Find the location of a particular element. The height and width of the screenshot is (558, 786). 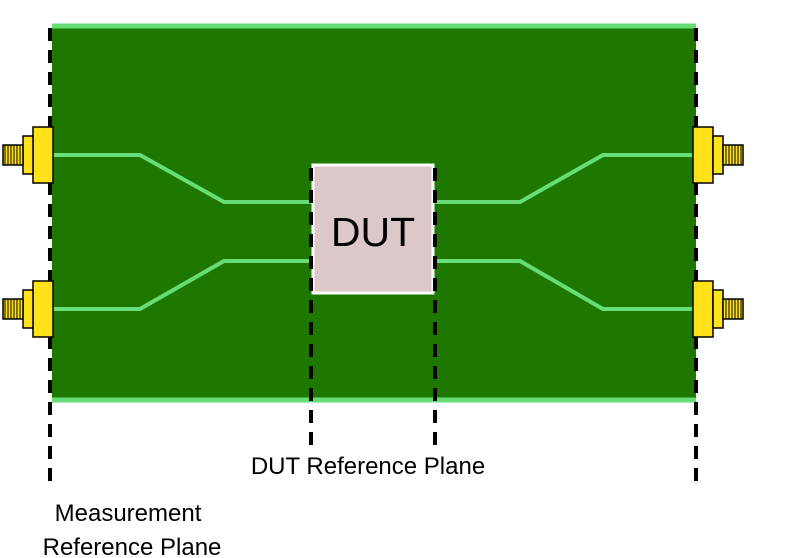

measurement-reference-plane-label-line2: Reference Plane is located at coordinates (132, 546).